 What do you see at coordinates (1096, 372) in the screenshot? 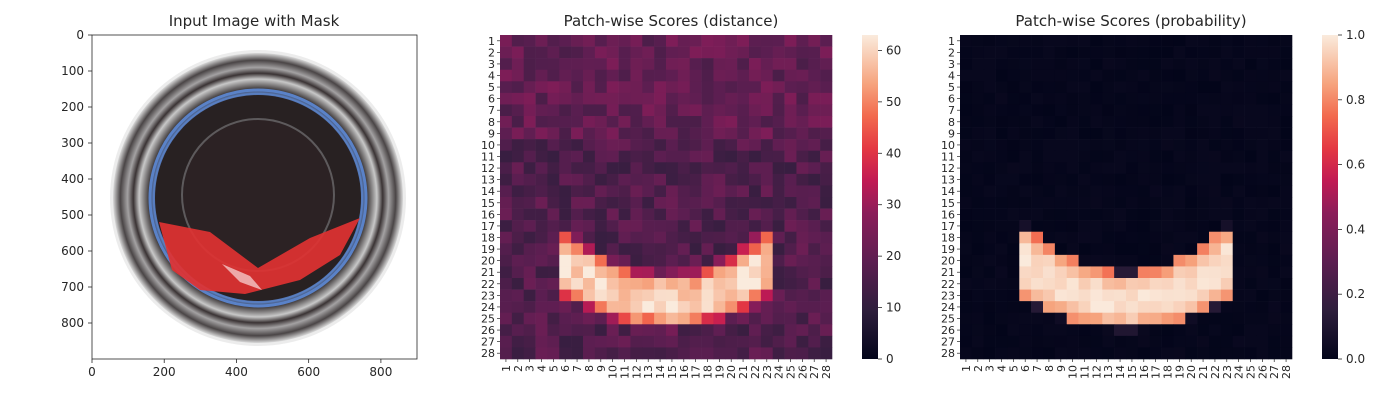
I see `col-tick-label: 12` at bounding box center [1096, 372].